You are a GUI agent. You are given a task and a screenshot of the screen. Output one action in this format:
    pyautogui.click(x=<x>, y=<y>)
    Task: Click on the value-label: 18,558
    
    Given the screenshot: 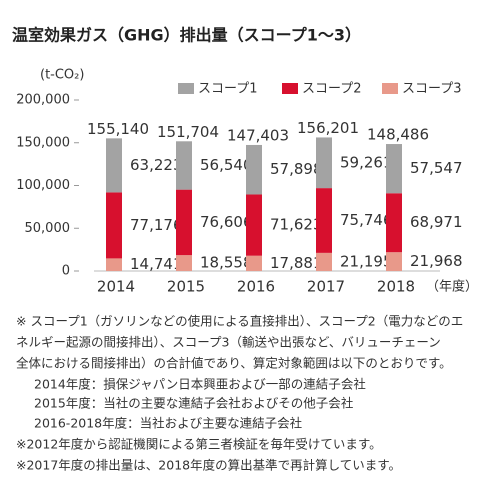 What is the action you would take?
    pyautogui.click(x=226, y=263)
    